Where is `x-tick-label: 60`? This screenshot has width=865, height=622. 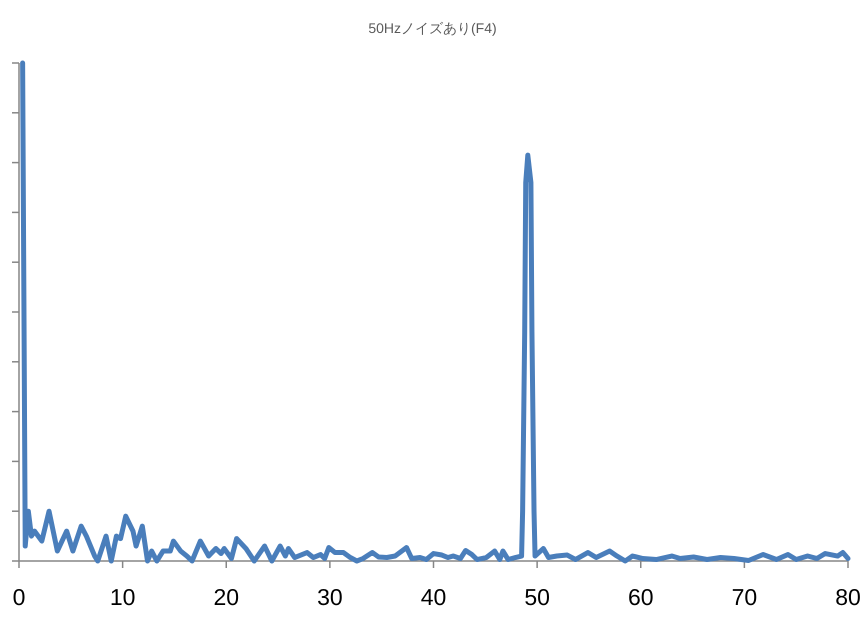
x-tick-label: 60 is located at coordinates (641, 597).